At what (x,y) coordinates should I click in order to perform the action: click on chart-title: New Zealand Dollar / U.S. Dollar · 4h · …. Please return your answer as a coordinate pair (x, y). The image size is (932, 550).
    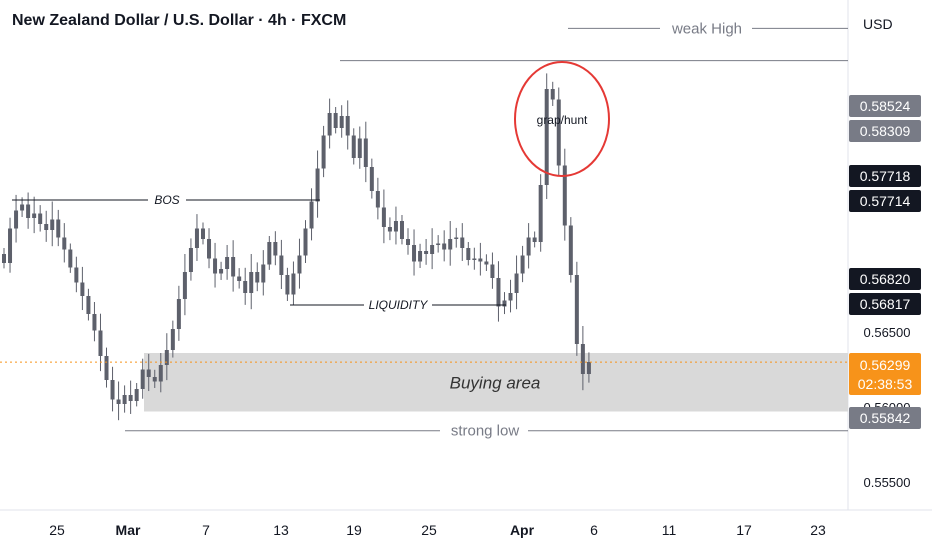
    Looking at the image, I should click on (179, 20).